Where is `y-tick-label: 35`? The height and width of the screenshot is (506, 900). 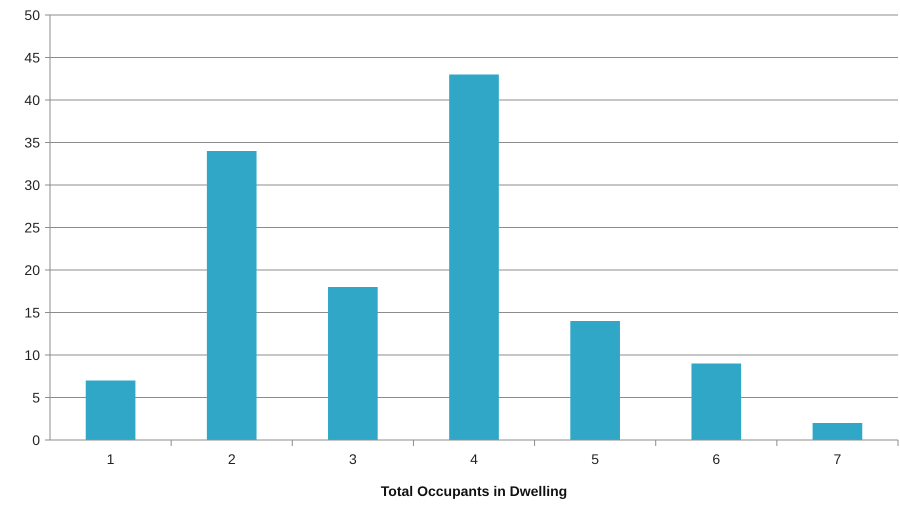 y-tick-label: 35 is located at coordinates (32, 142).